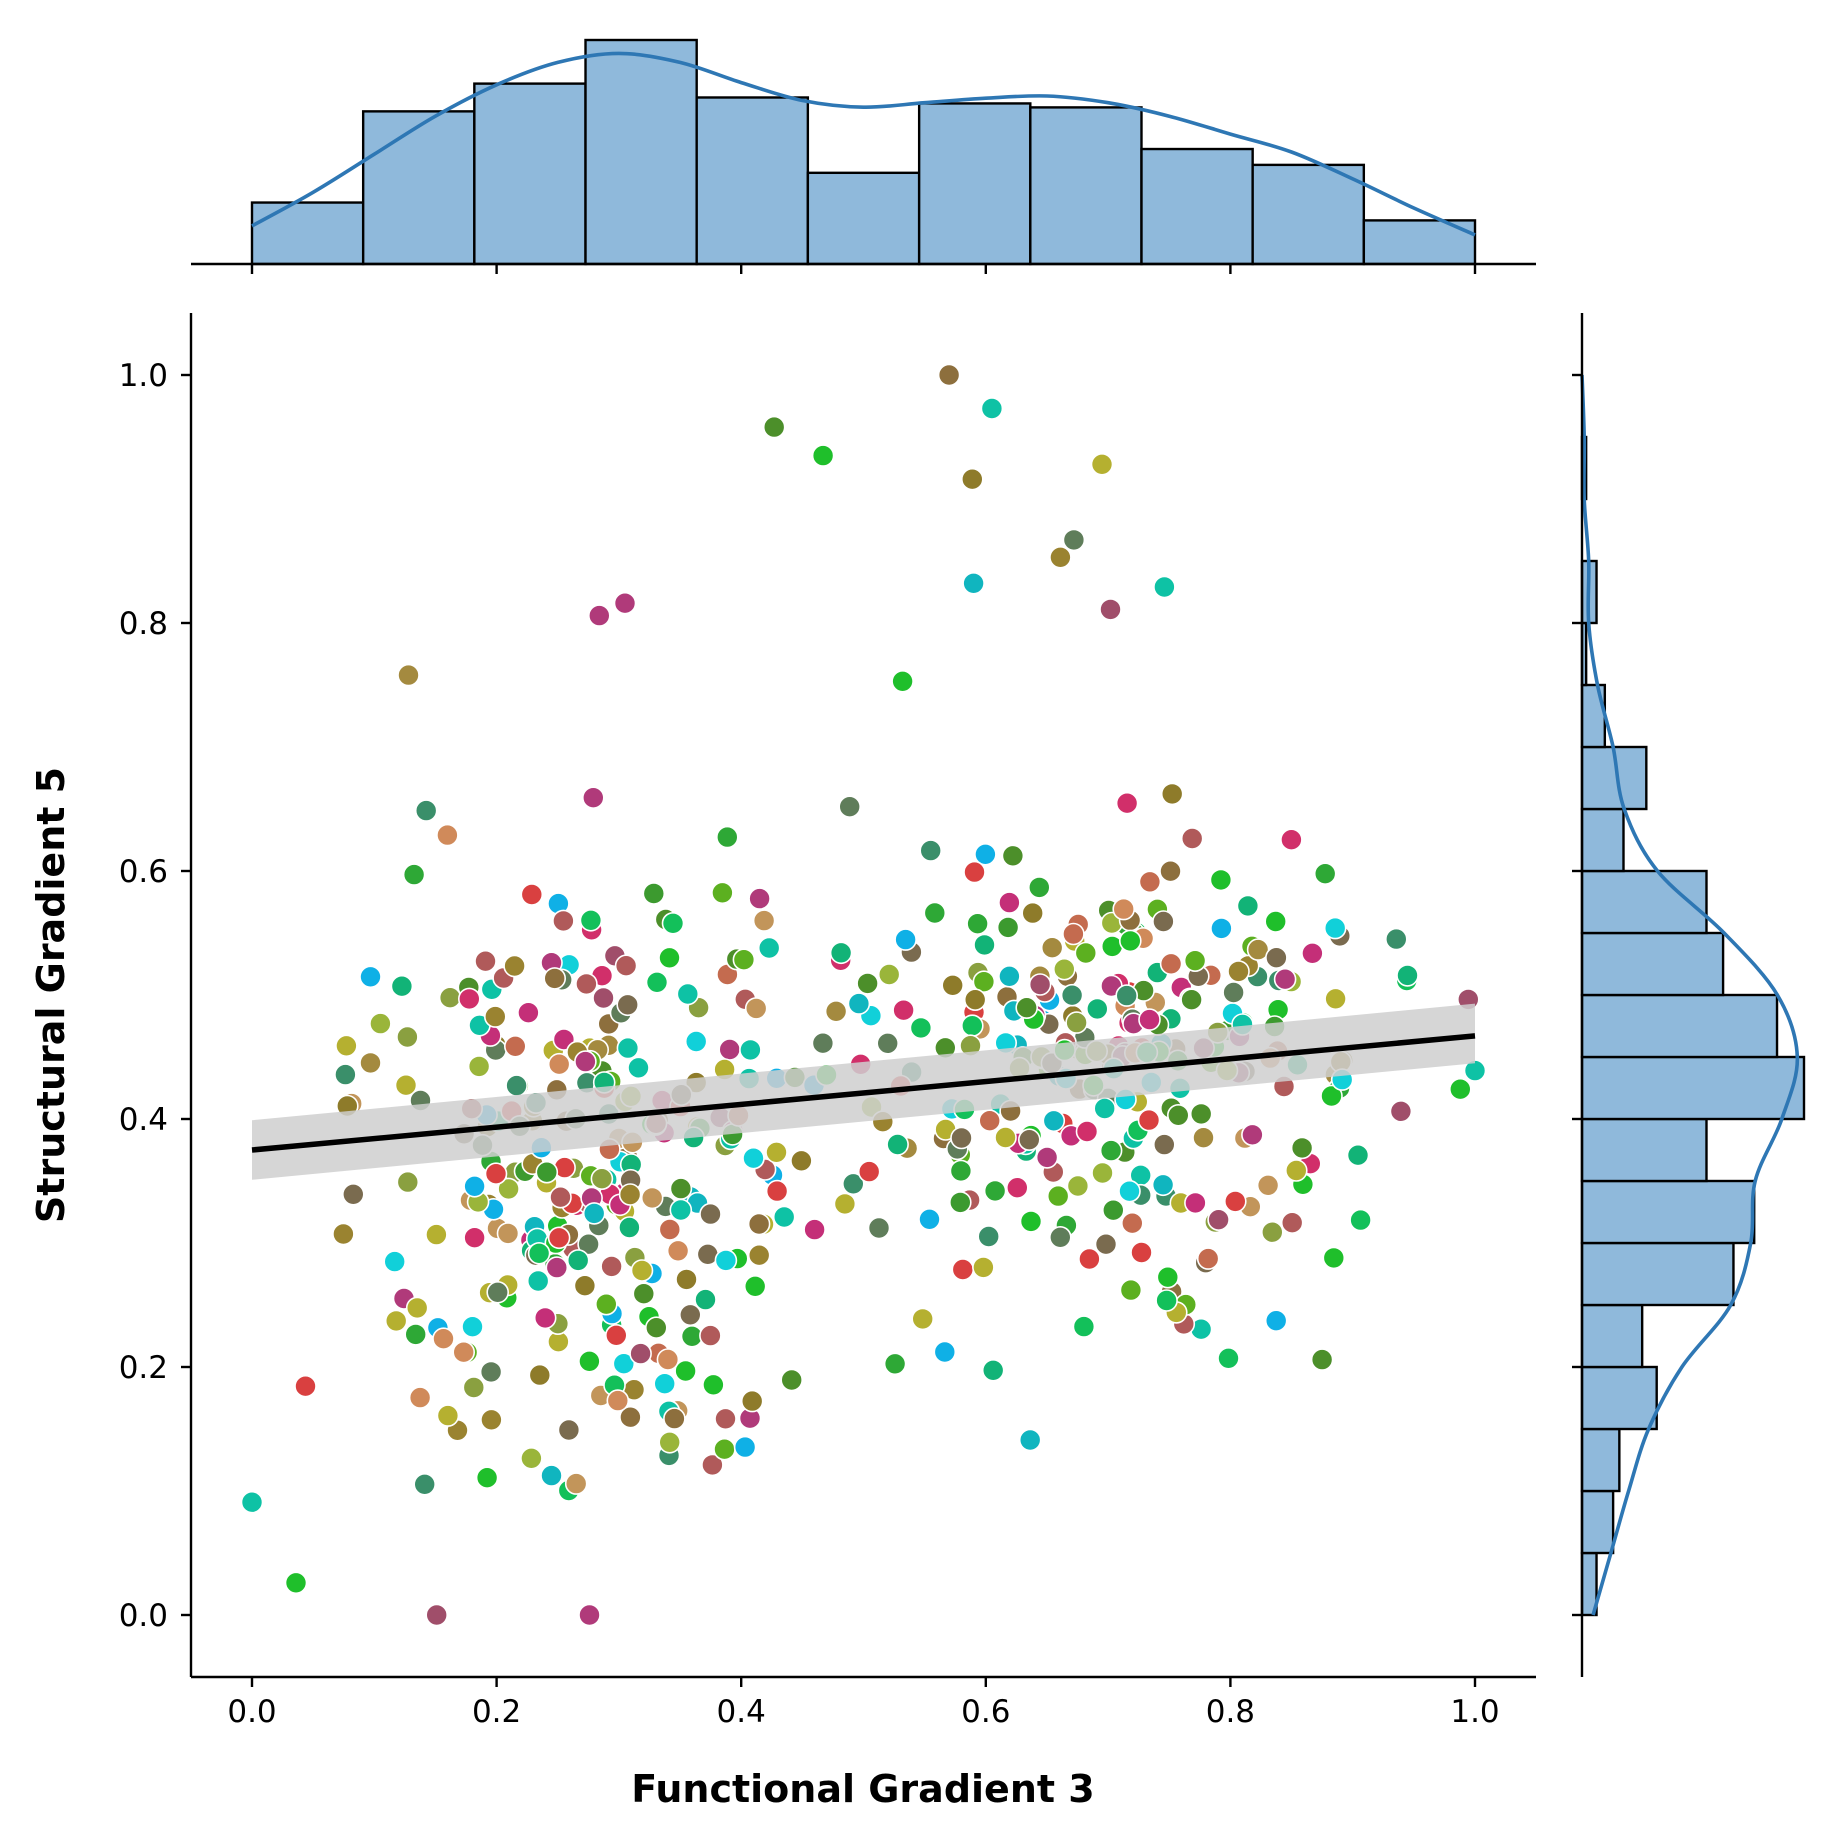  Describe the element at coordinates (1230, 1712) in the screenshot. I see `x-tick-label: 0.8` at that location.